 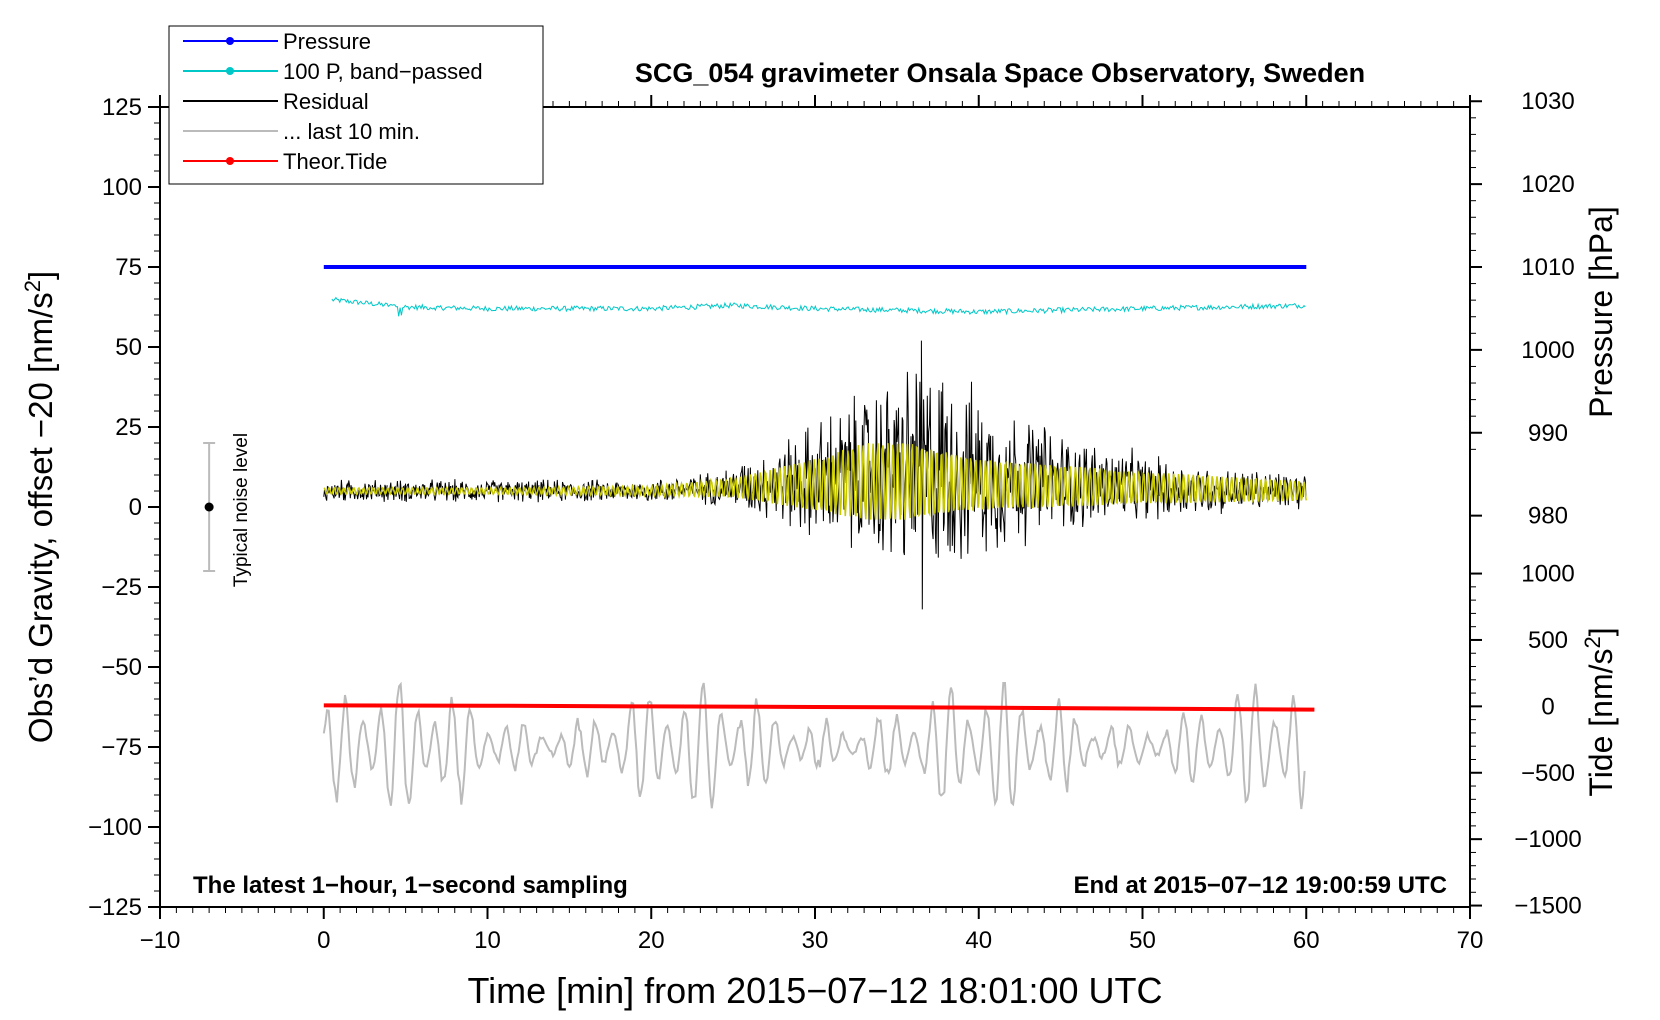 What do you see at coordinates (160, 940) in the screenshot?
I see `x-tick-label: −10` at bounding box center [160, 940].